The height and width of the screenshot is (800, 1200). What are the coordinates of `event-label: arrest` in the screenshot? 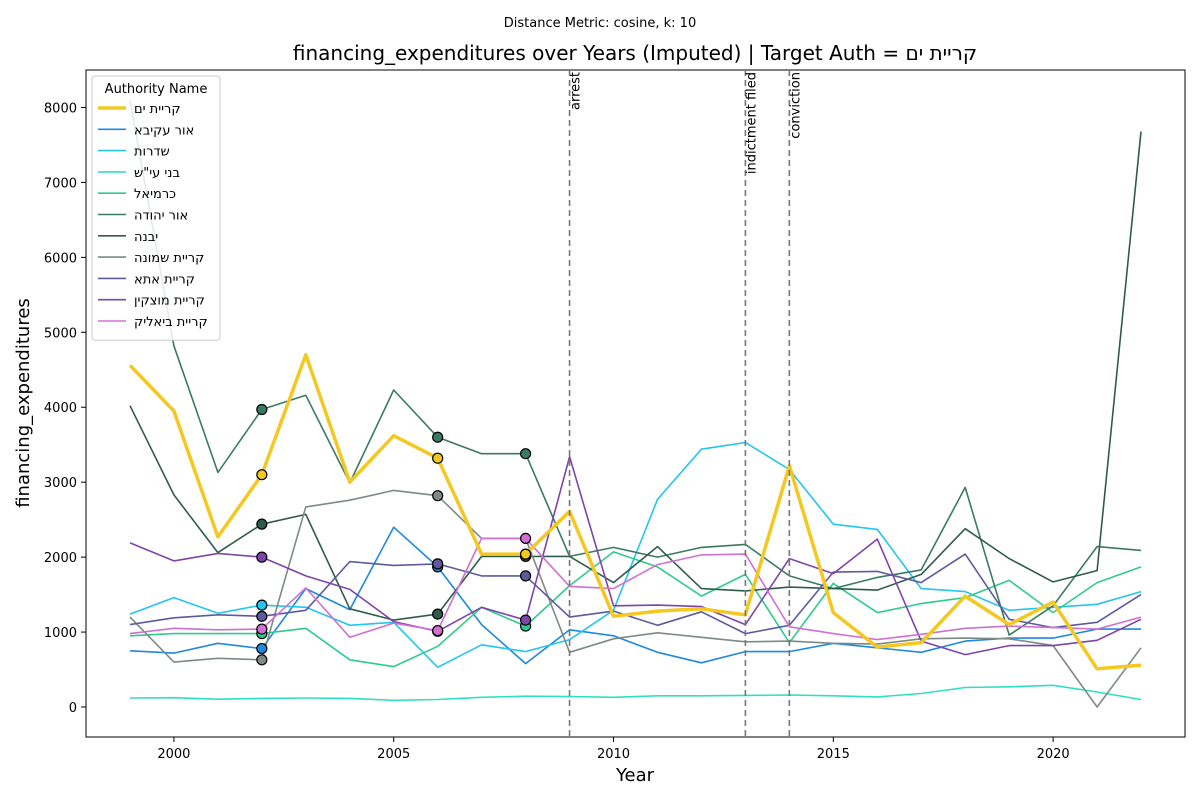 It's located at (576, 91).